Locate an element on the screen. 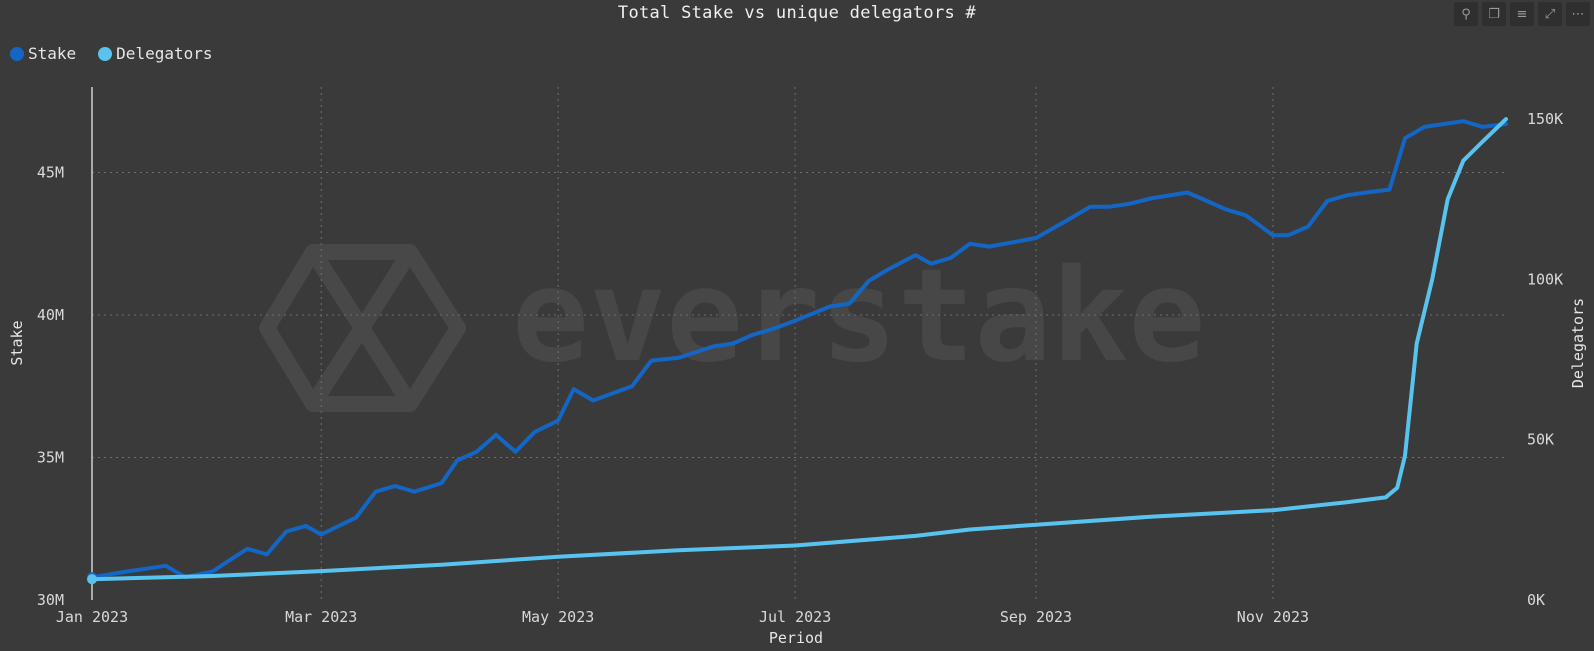 The width and height of the screenshot is (1594, 651). legend-item-stake: Stake is located at coordinates (43, 53).